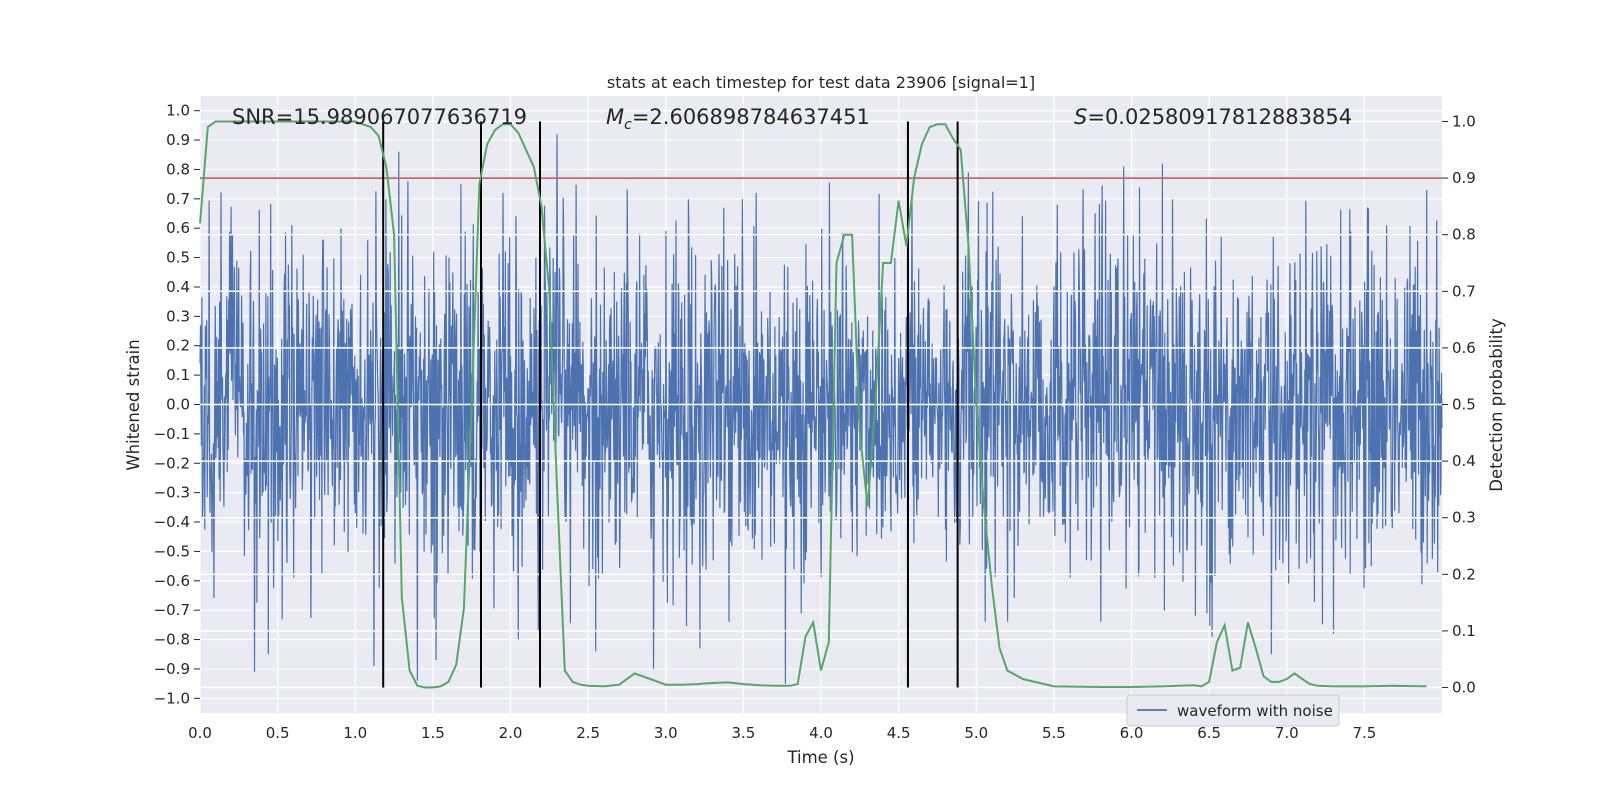 This screenshot has width=1600, height=800. What do you see at coordinates (178, 140) in the screenshot?
I see `y-tick-label: 0.9` at bounding box center [178, 140].